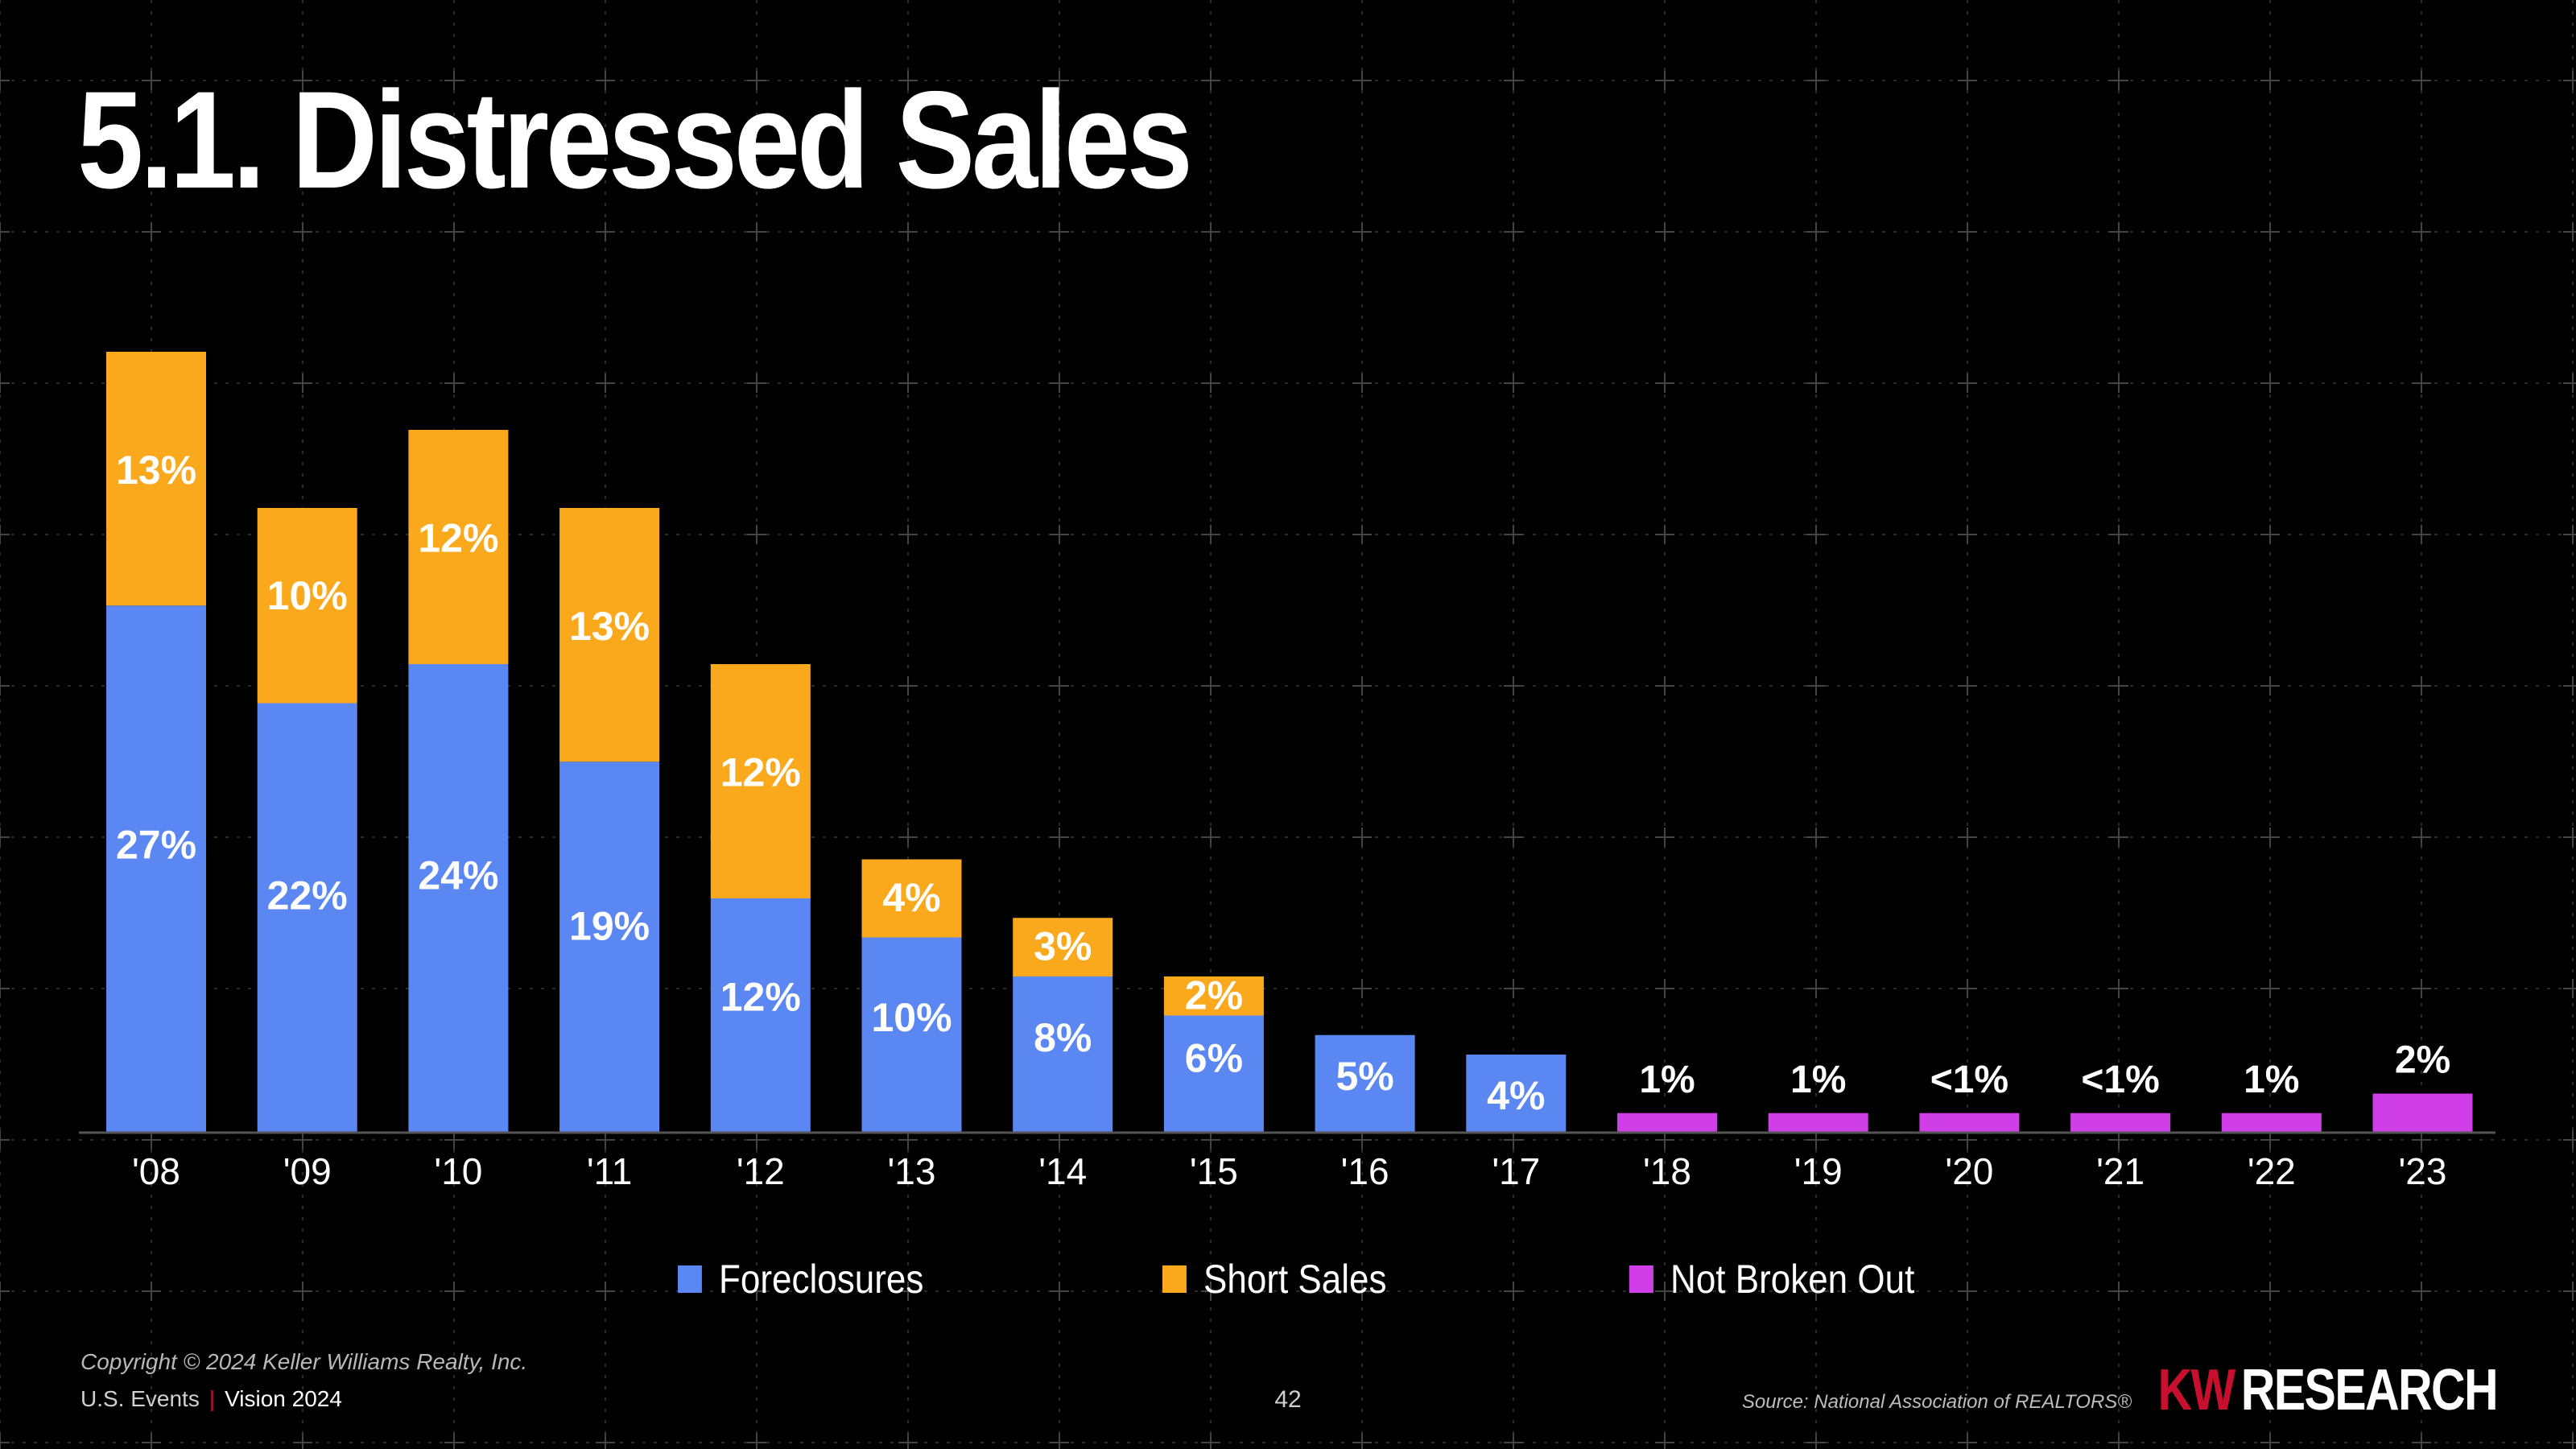  I want to click on data-label-foreclosures: 24%, so click(458, 875).